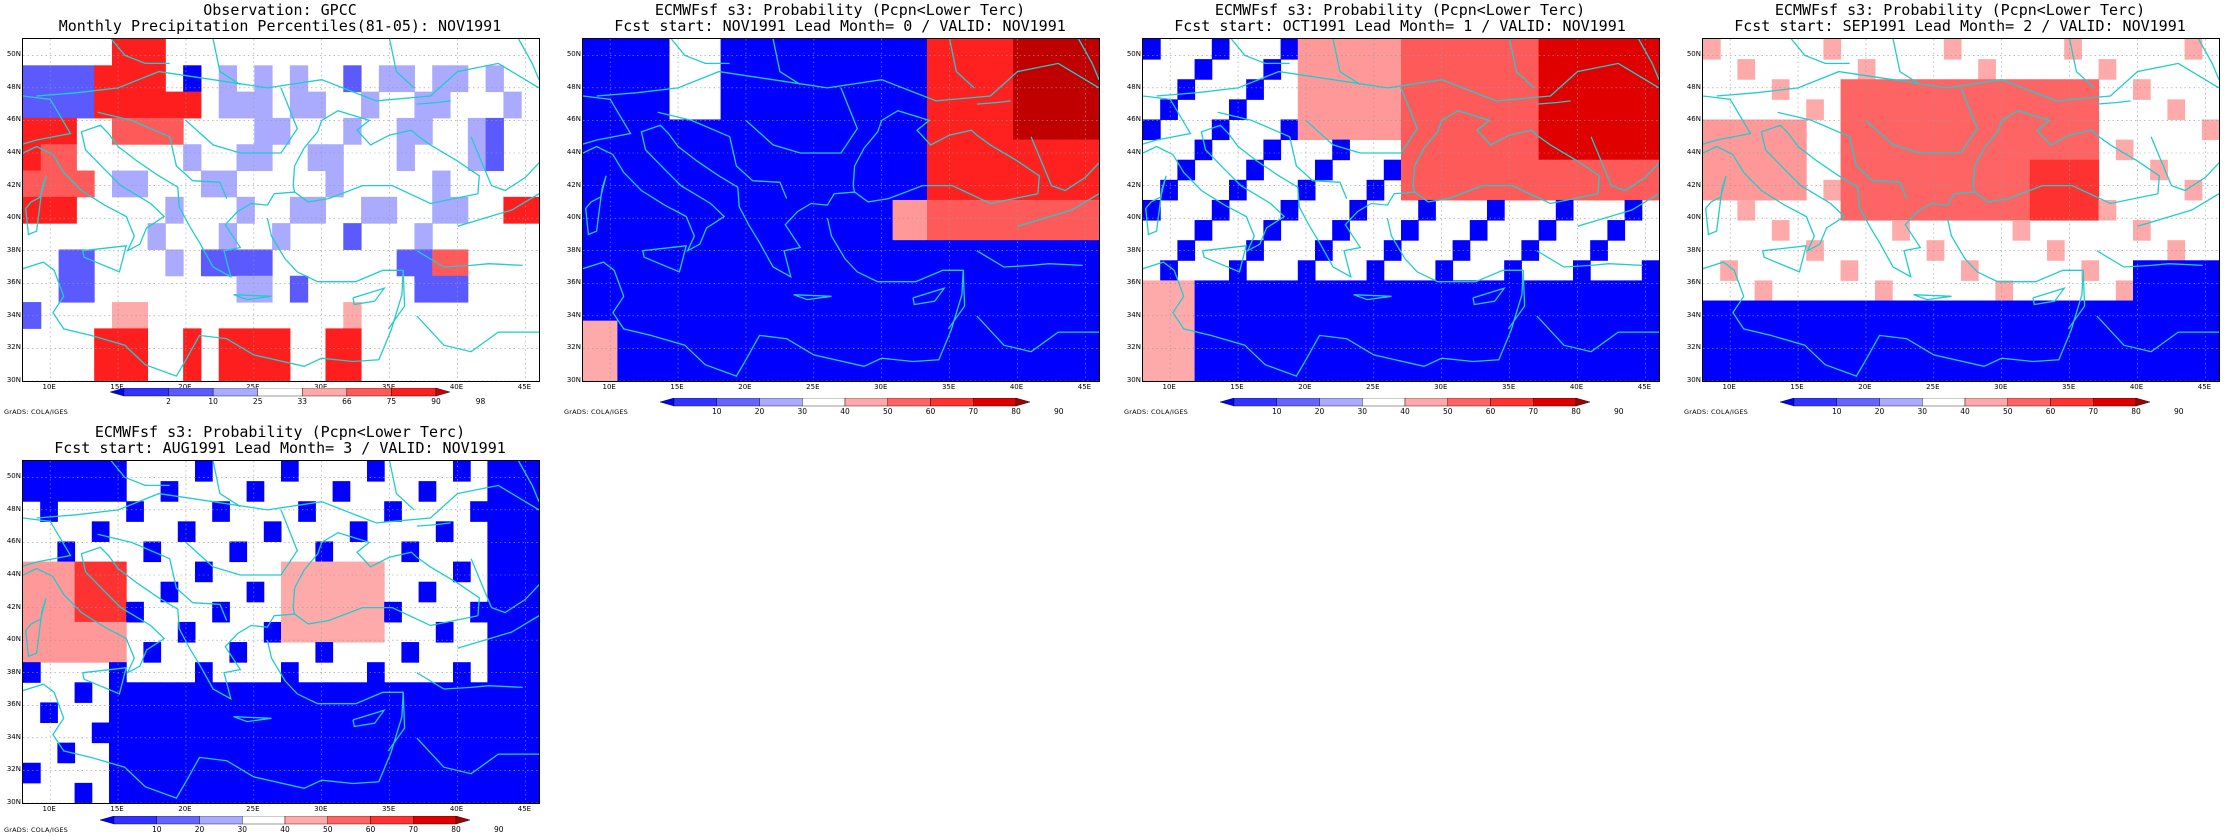 The width and height of the screenshot is (2240, 840). I want to click on lon-tick-label: 45E, so click(1644, 387).